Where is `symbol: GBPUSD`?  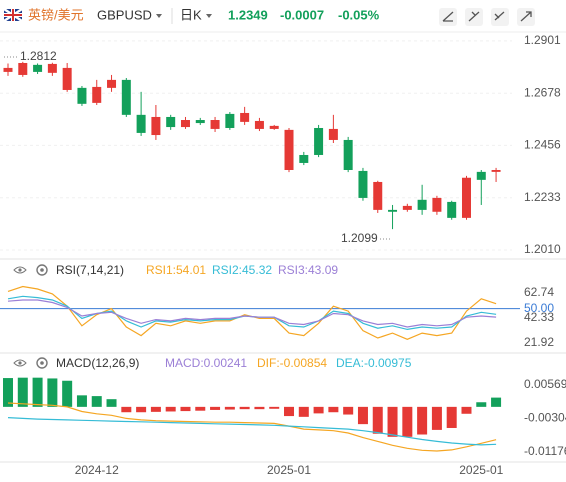 symbol: GBPUSD is located at coordinates (124, 14).